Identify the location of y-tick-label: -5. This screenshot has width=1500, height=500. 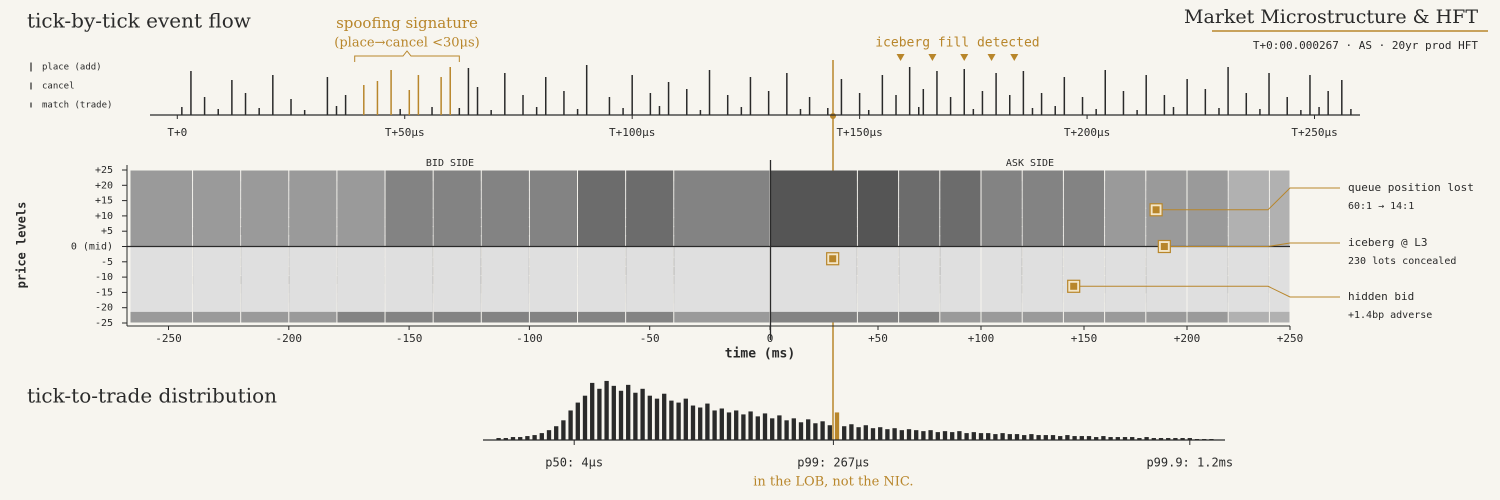
(107, 262).